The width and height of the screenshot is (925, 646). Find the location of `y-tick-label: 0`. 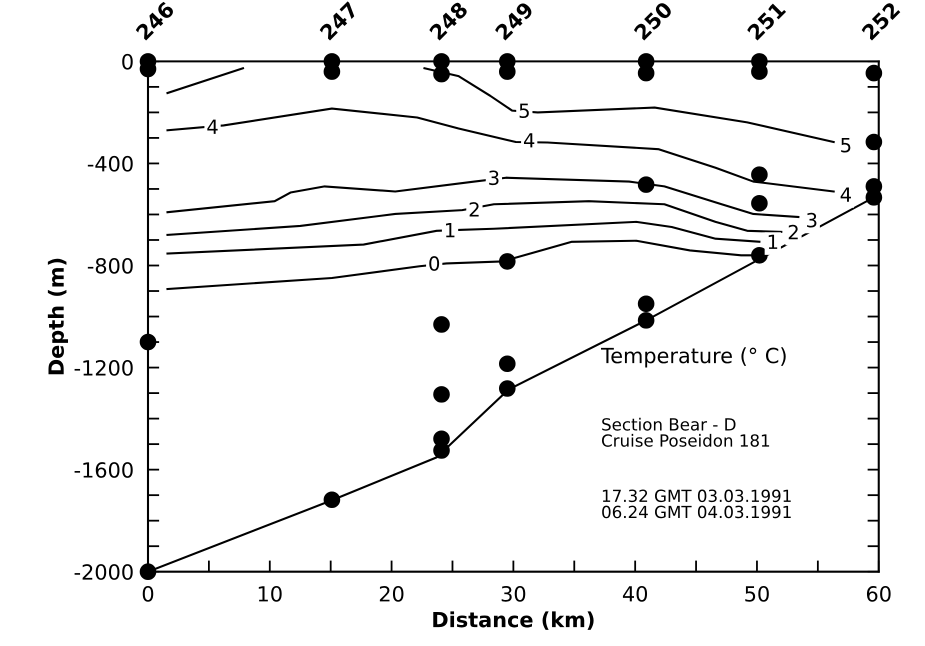

y-tick-label: 0 is located at coordinates (127, 62).